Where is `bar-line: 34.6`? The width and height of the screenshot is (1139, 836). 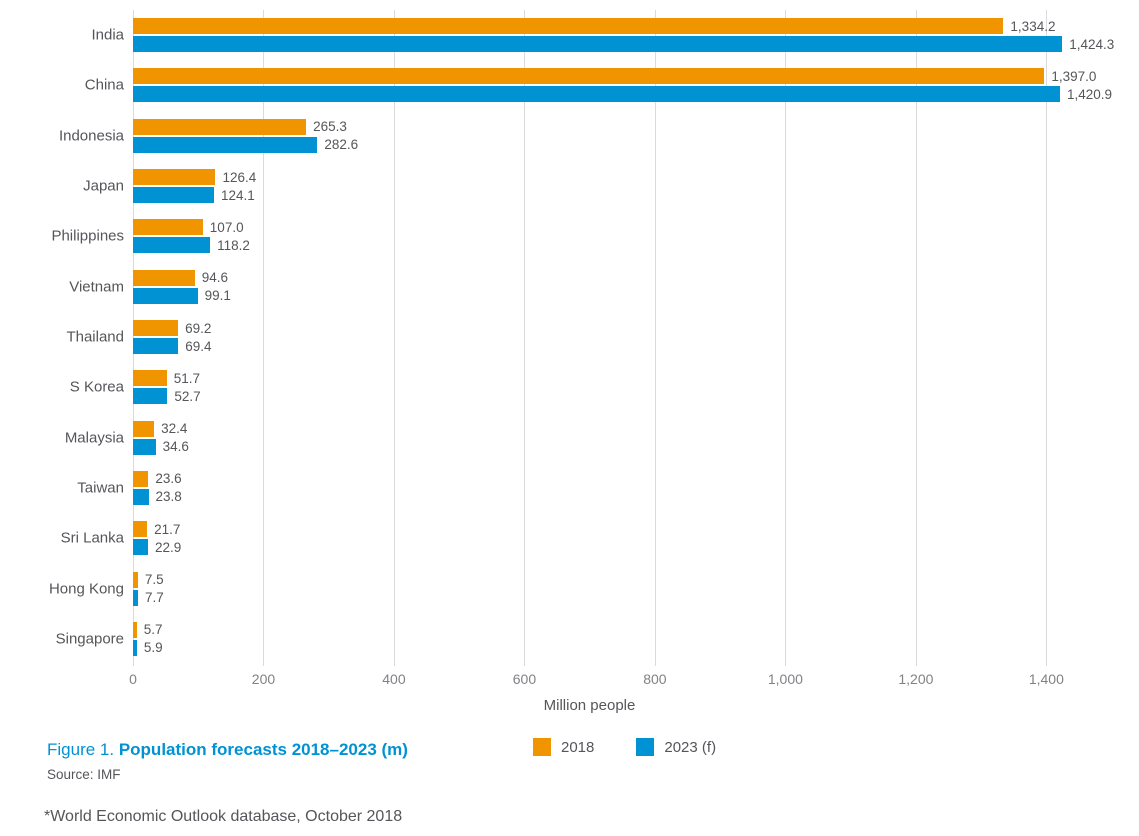
bar-line: 34.6 is located at coordinates (636, 446).